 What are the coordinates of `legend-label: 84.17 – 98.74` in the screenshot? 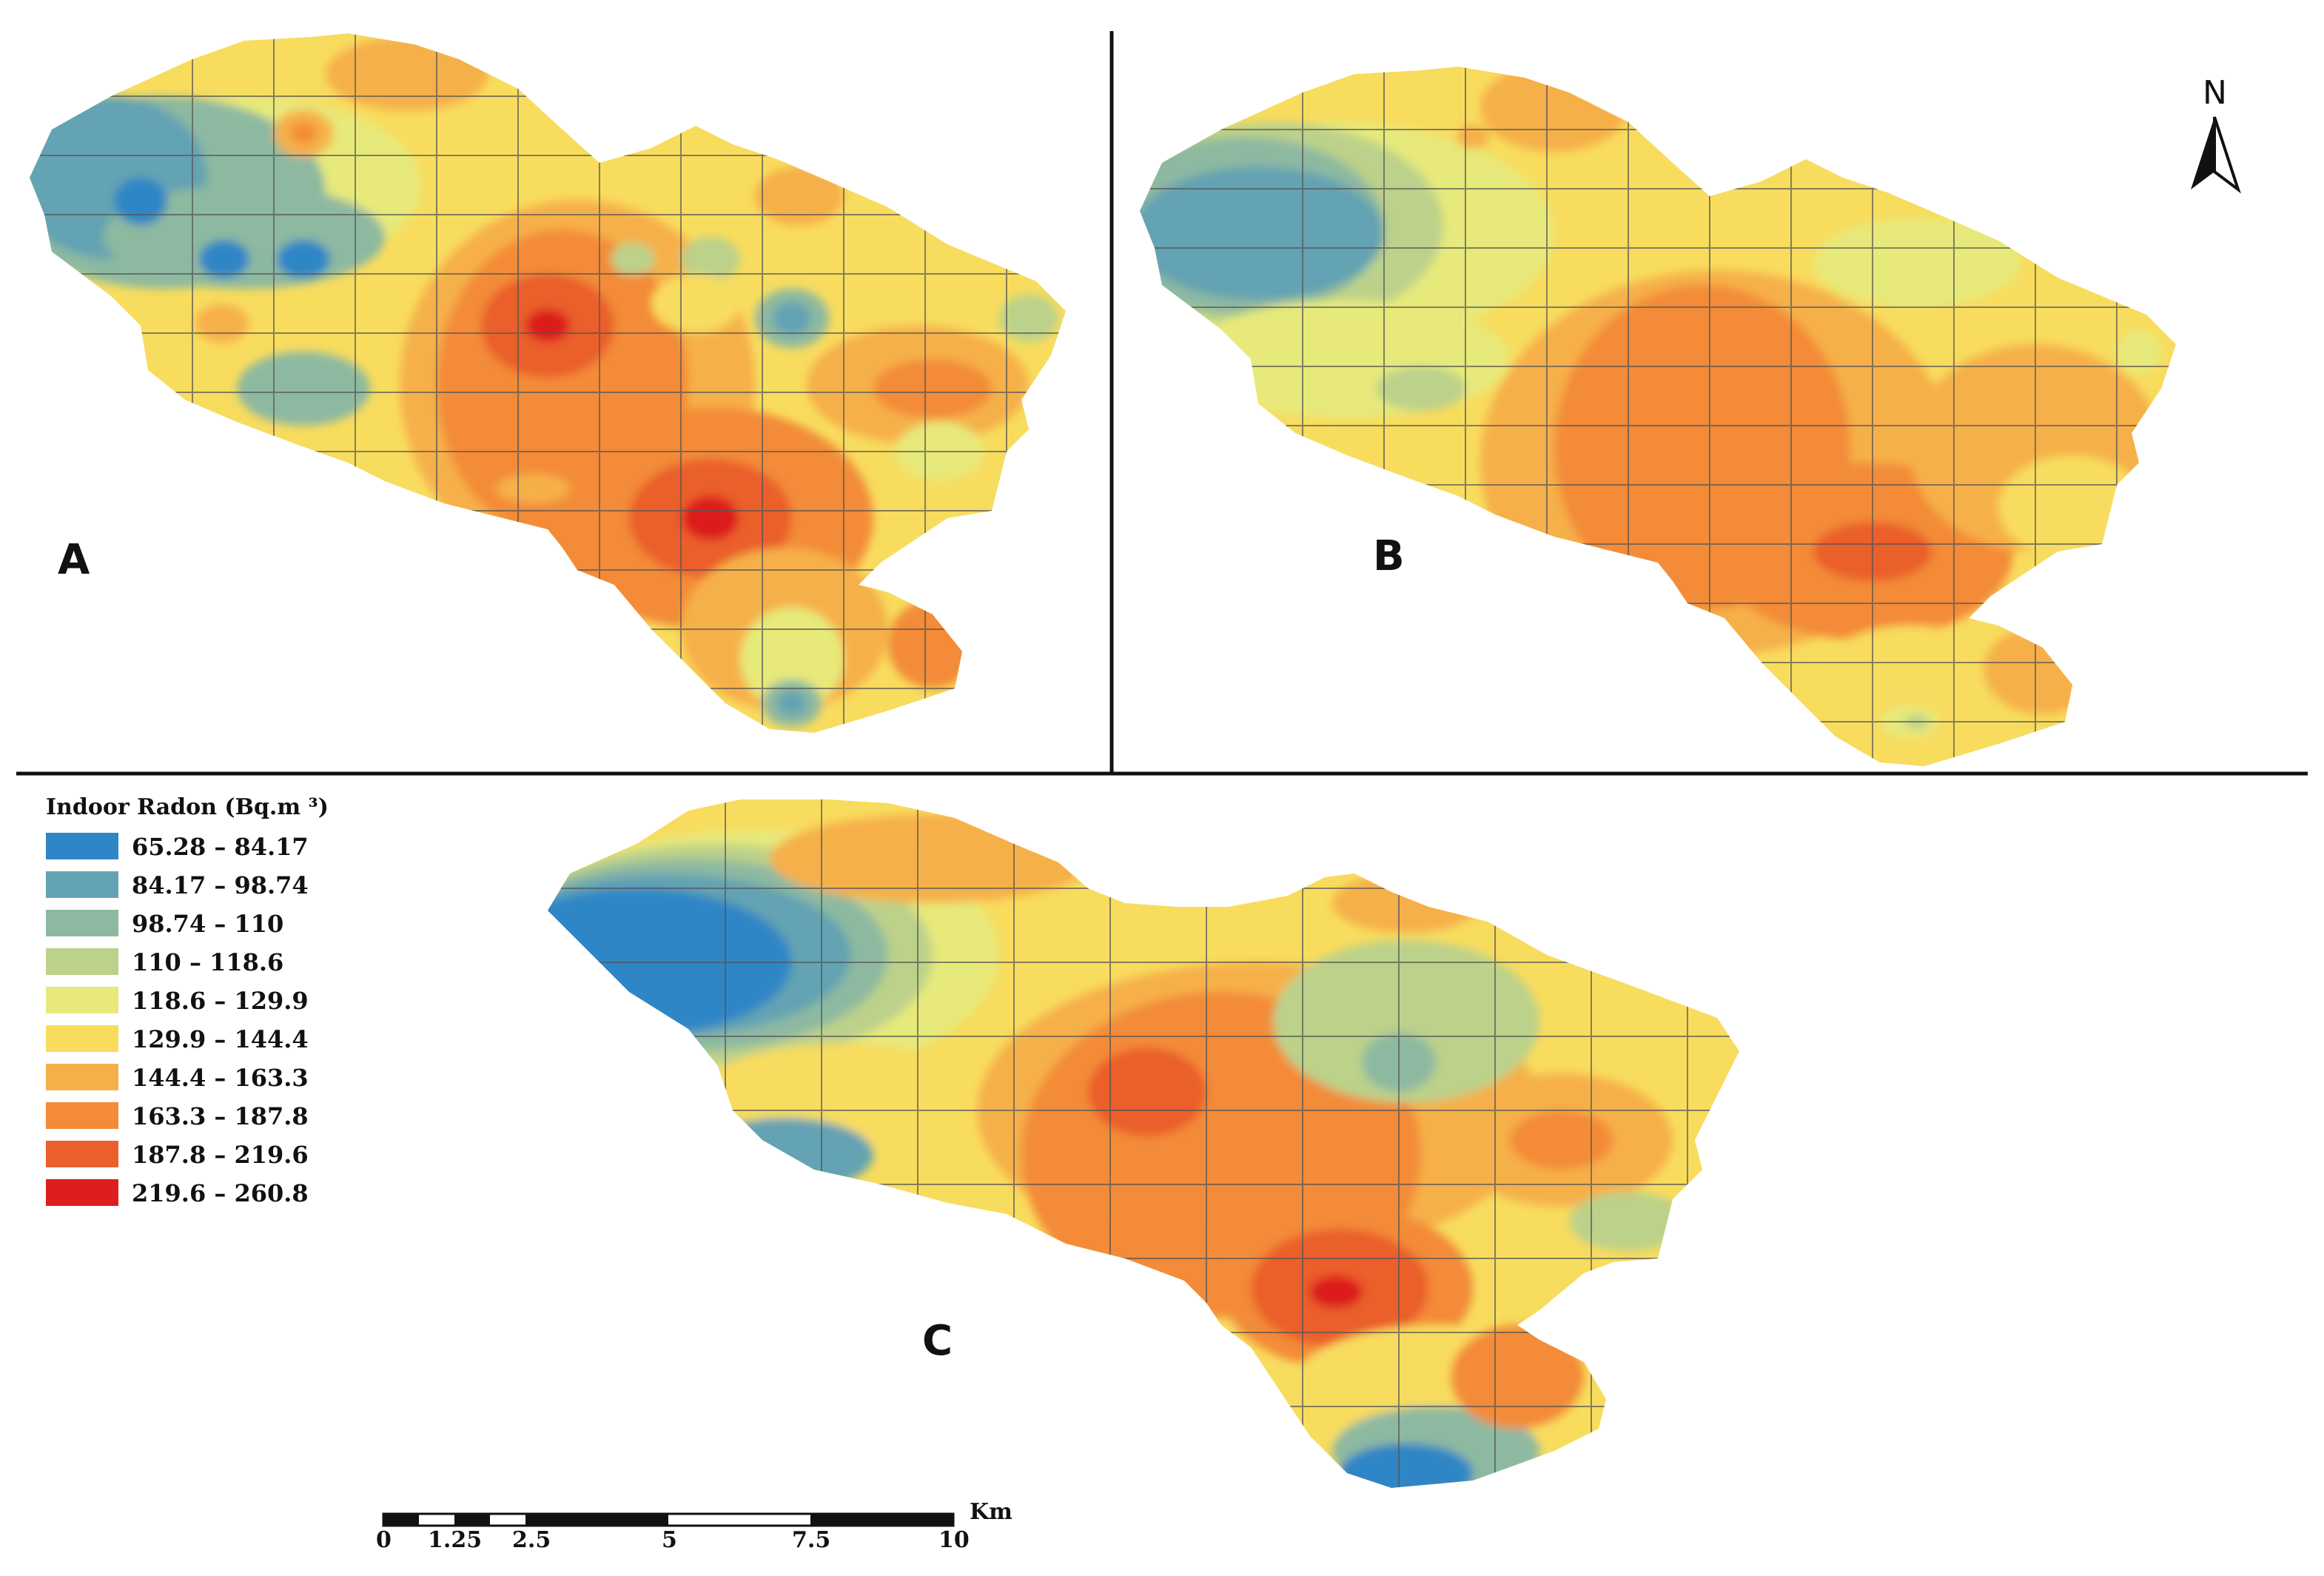 It's located at (220, 885).